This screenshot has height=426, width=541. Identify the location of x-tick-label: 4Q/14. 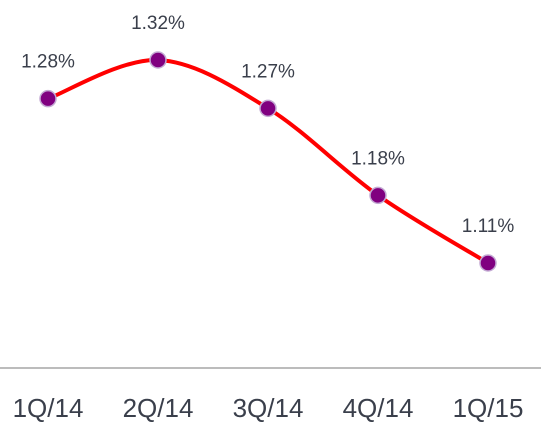
(378, 408).